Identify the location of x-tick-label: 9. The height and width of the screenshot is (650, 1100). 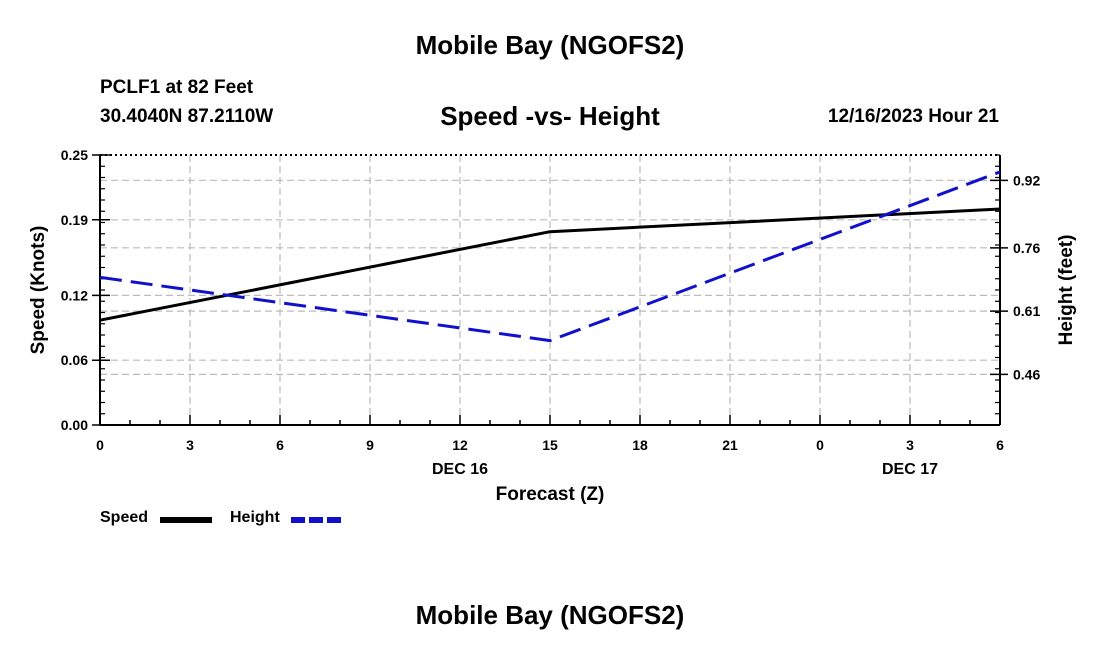
(370, 445).